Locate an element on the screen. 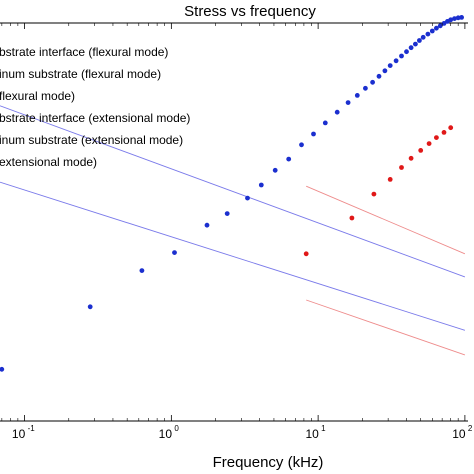 Image resolution: width=474 pixels, height=474 pixels. legend-entry: flexural mode) is located at coordinates (37, 96).